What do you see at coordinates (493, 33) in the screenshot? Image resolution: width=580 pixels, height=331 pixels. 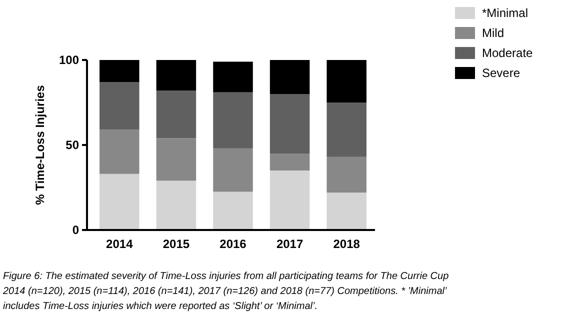 I see `legend-label: Mild` at bounding box center [493, 33].